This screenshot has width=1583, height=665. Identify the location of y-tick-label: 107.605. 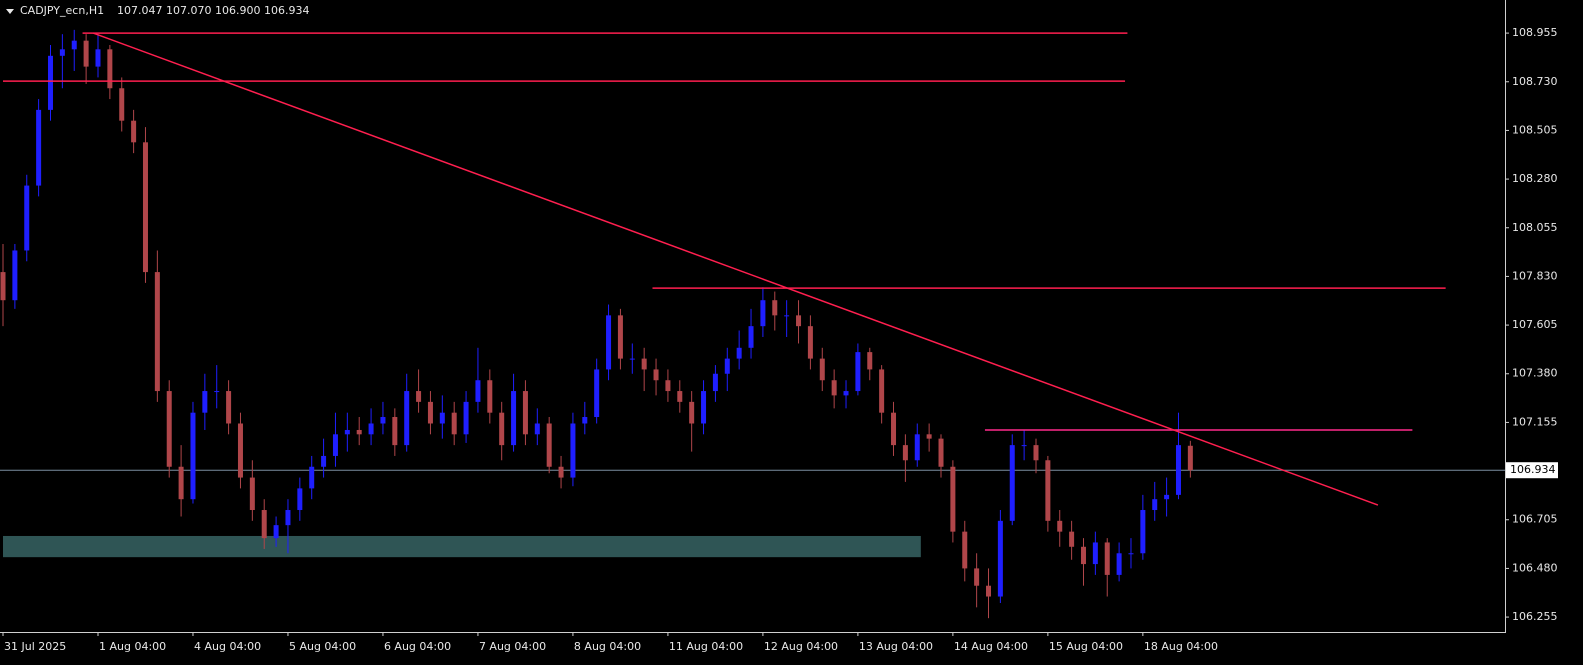
(1535, 324).